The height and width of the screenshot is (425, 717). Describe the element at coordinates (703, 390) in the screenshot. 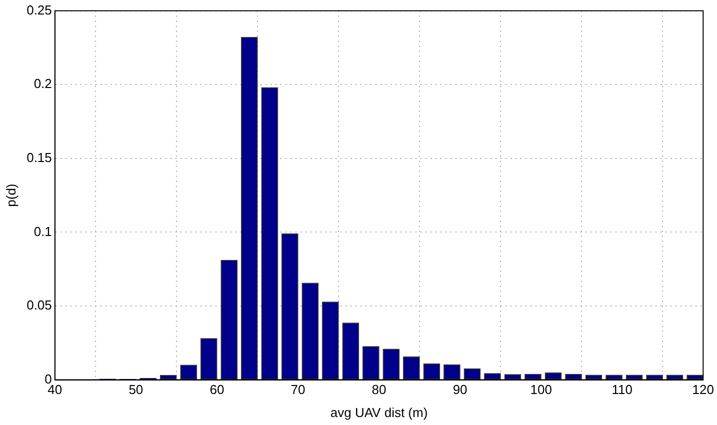

I see `x-tick-label: 120` at that location.